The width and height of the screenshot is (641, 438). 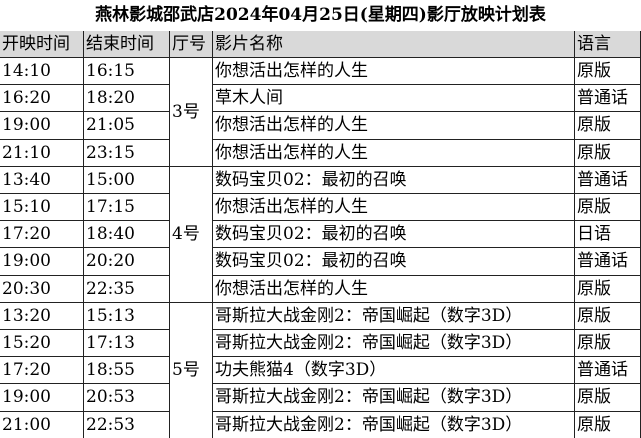 I want to click on film-name: 功夫熊猫4（数字3D）, so click(x=394, y=371).